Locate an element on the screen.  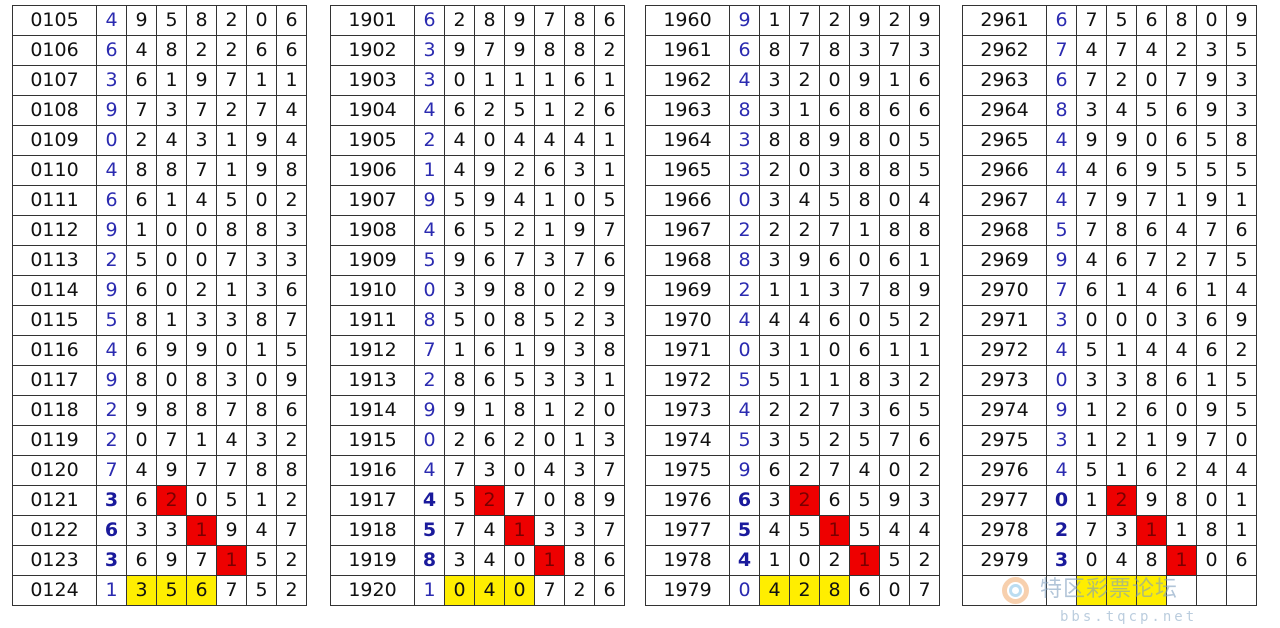
table-row: 2972 4 5 1 4 4 6 2 is located at coordinates (1109, 350).